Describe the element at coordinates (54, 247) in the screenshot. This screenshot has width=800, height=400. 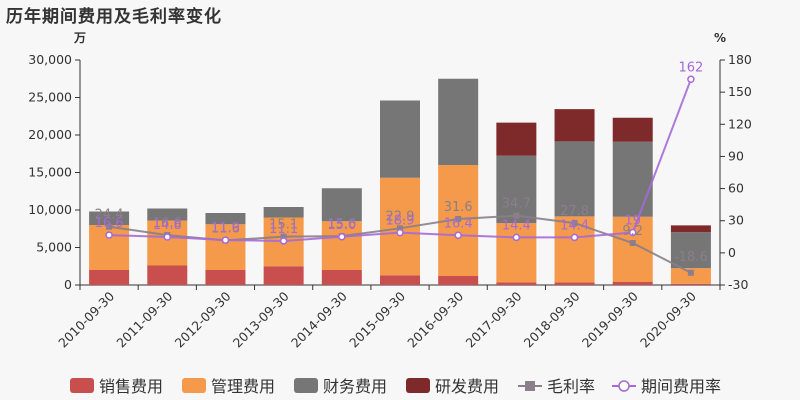
I see `y-left-tick-label: 5,000` at that location.